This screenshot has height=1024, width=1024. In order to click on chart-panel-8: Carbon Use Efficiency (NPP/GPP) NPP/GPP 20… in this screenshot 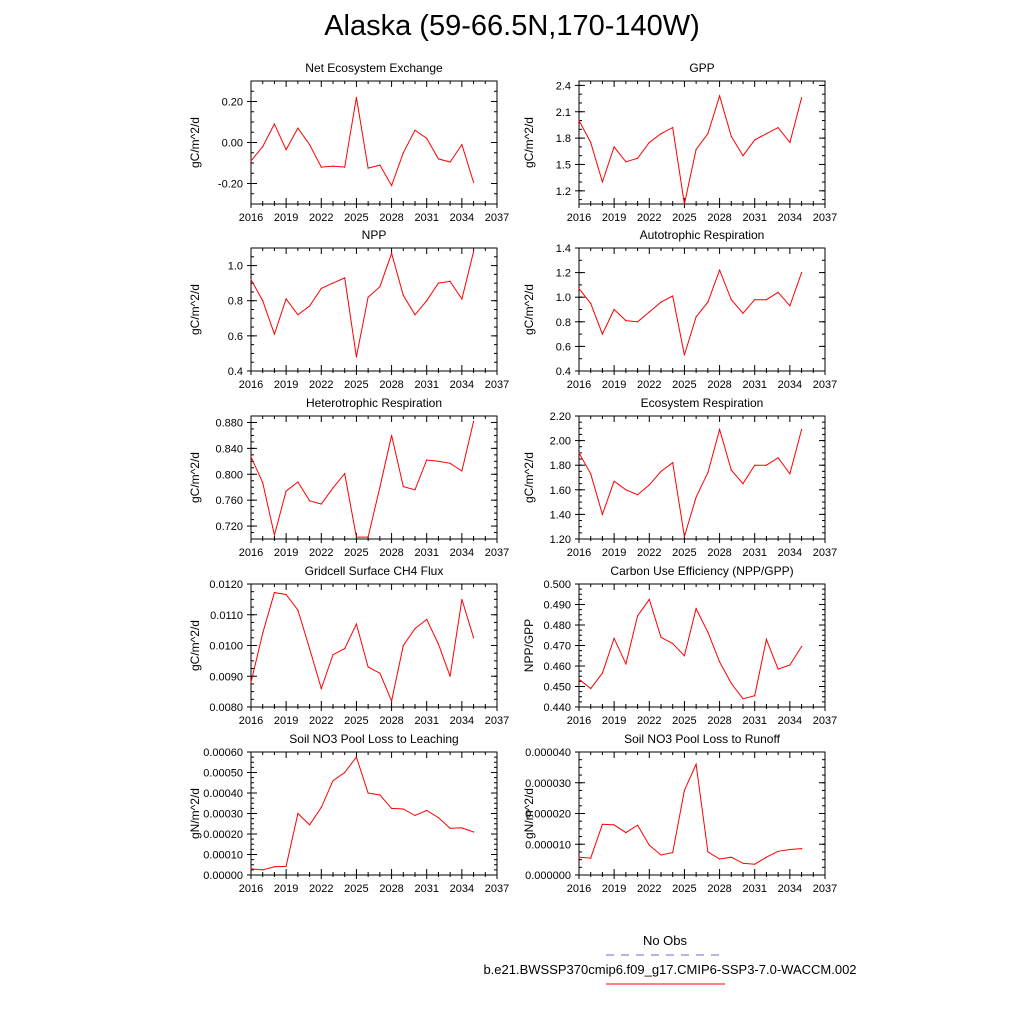, I will do `click(679, 645)`.